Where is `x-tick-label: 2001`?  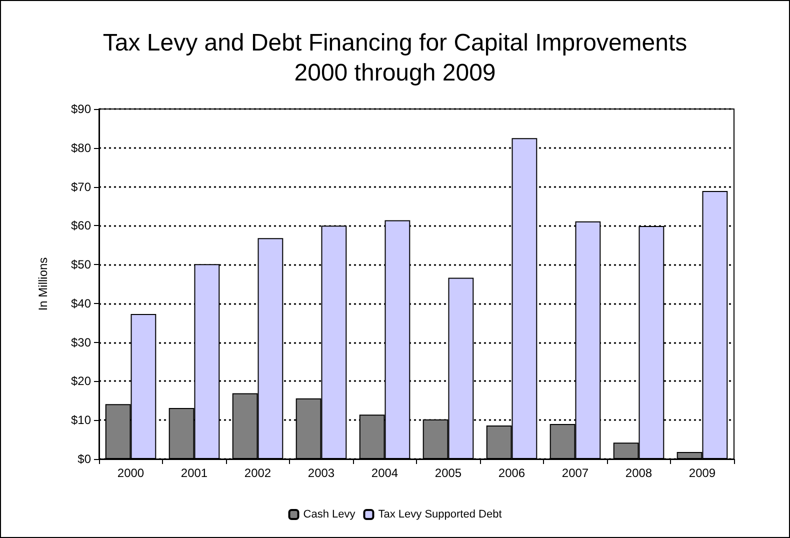
x-tick-label: 2001 is located at coordinates (194, 473).